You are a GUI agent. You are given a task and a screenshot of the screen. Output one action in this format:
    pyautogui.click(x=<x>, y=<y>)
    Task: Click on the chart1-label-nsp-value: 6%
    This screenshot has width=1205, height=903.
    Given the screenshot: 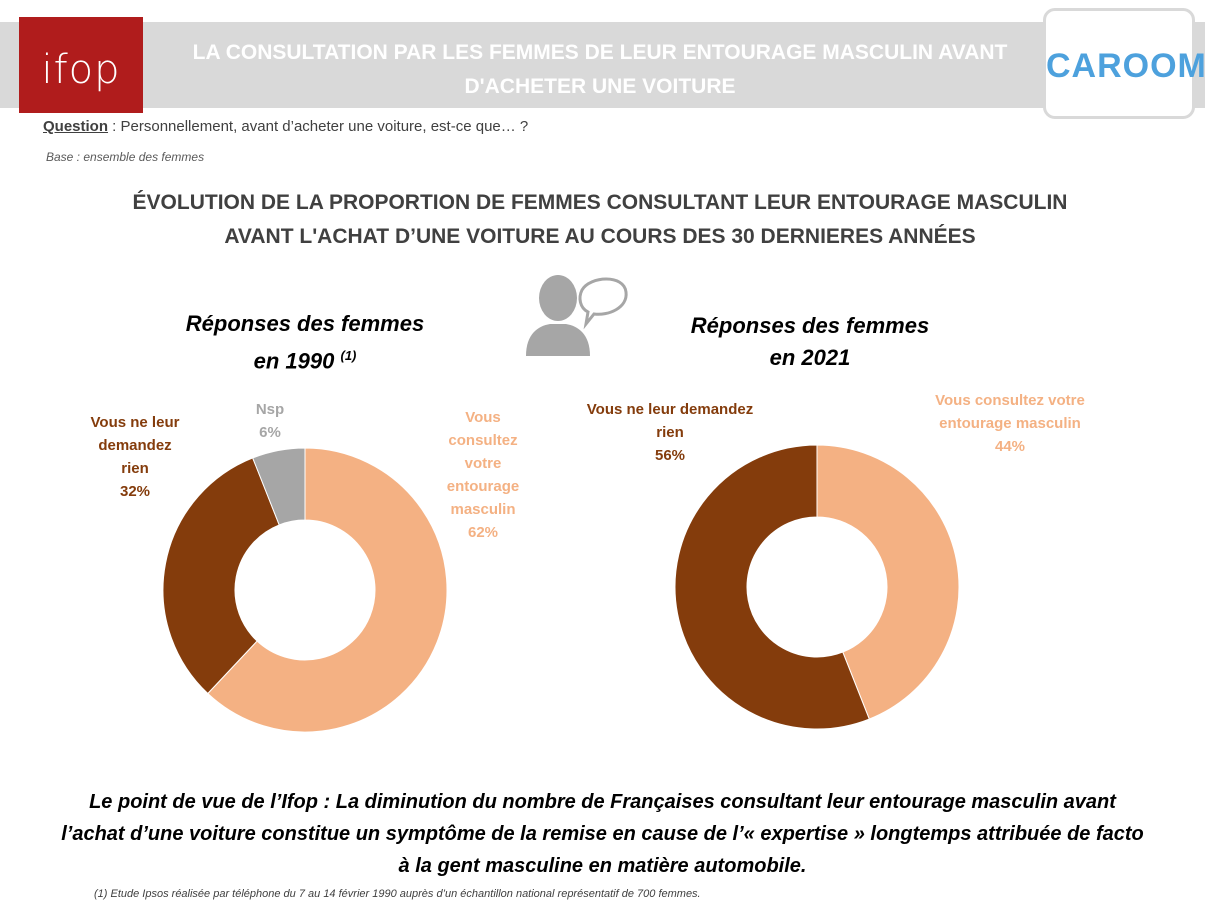 What is the action you would take?
    pyautogui.click(x=270, y=432)
    